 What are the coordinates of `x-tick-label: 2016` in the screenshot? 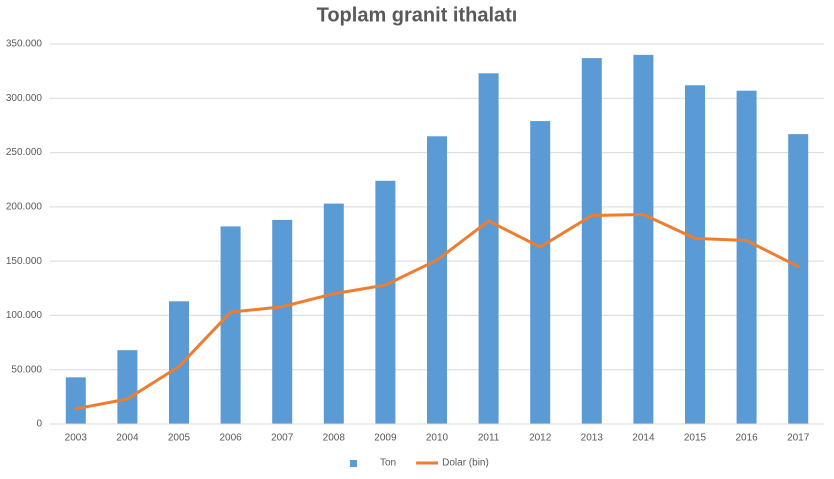 It's located at (746, 438).